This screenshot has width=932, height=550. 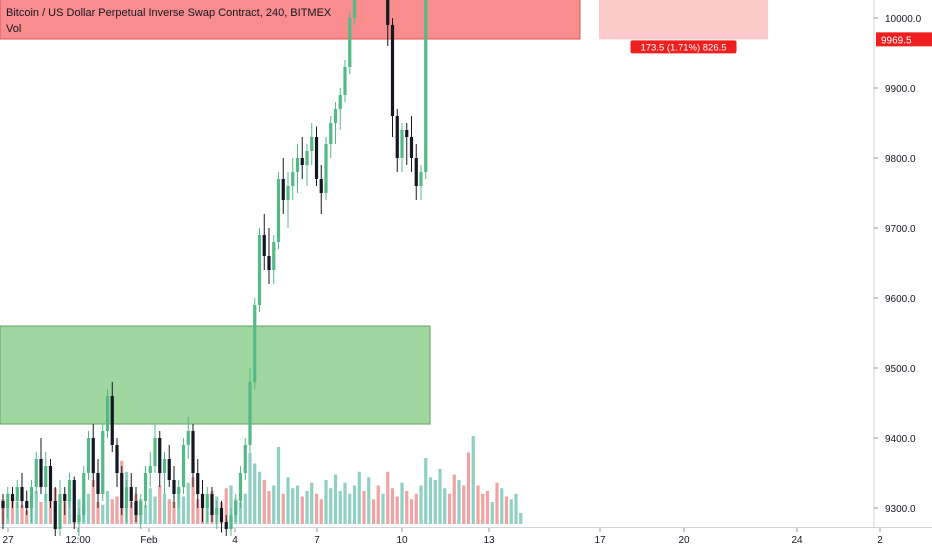 I want to click on time-tick-label: Feb, so click(x=149, y=540).